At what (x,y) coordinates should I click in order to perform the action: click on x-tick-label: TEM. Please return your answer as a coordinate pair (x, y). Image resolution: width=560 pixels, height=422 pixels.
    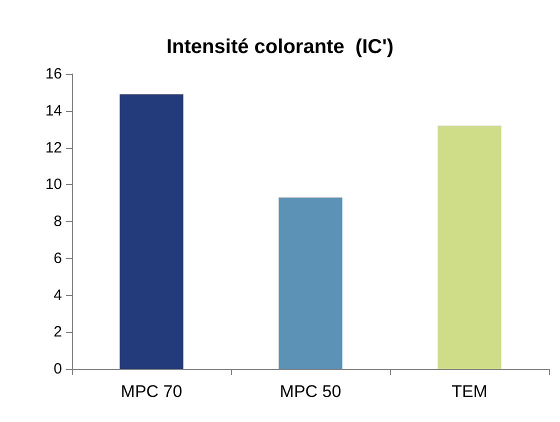
    Looking at the image, I should click on (470, 391).